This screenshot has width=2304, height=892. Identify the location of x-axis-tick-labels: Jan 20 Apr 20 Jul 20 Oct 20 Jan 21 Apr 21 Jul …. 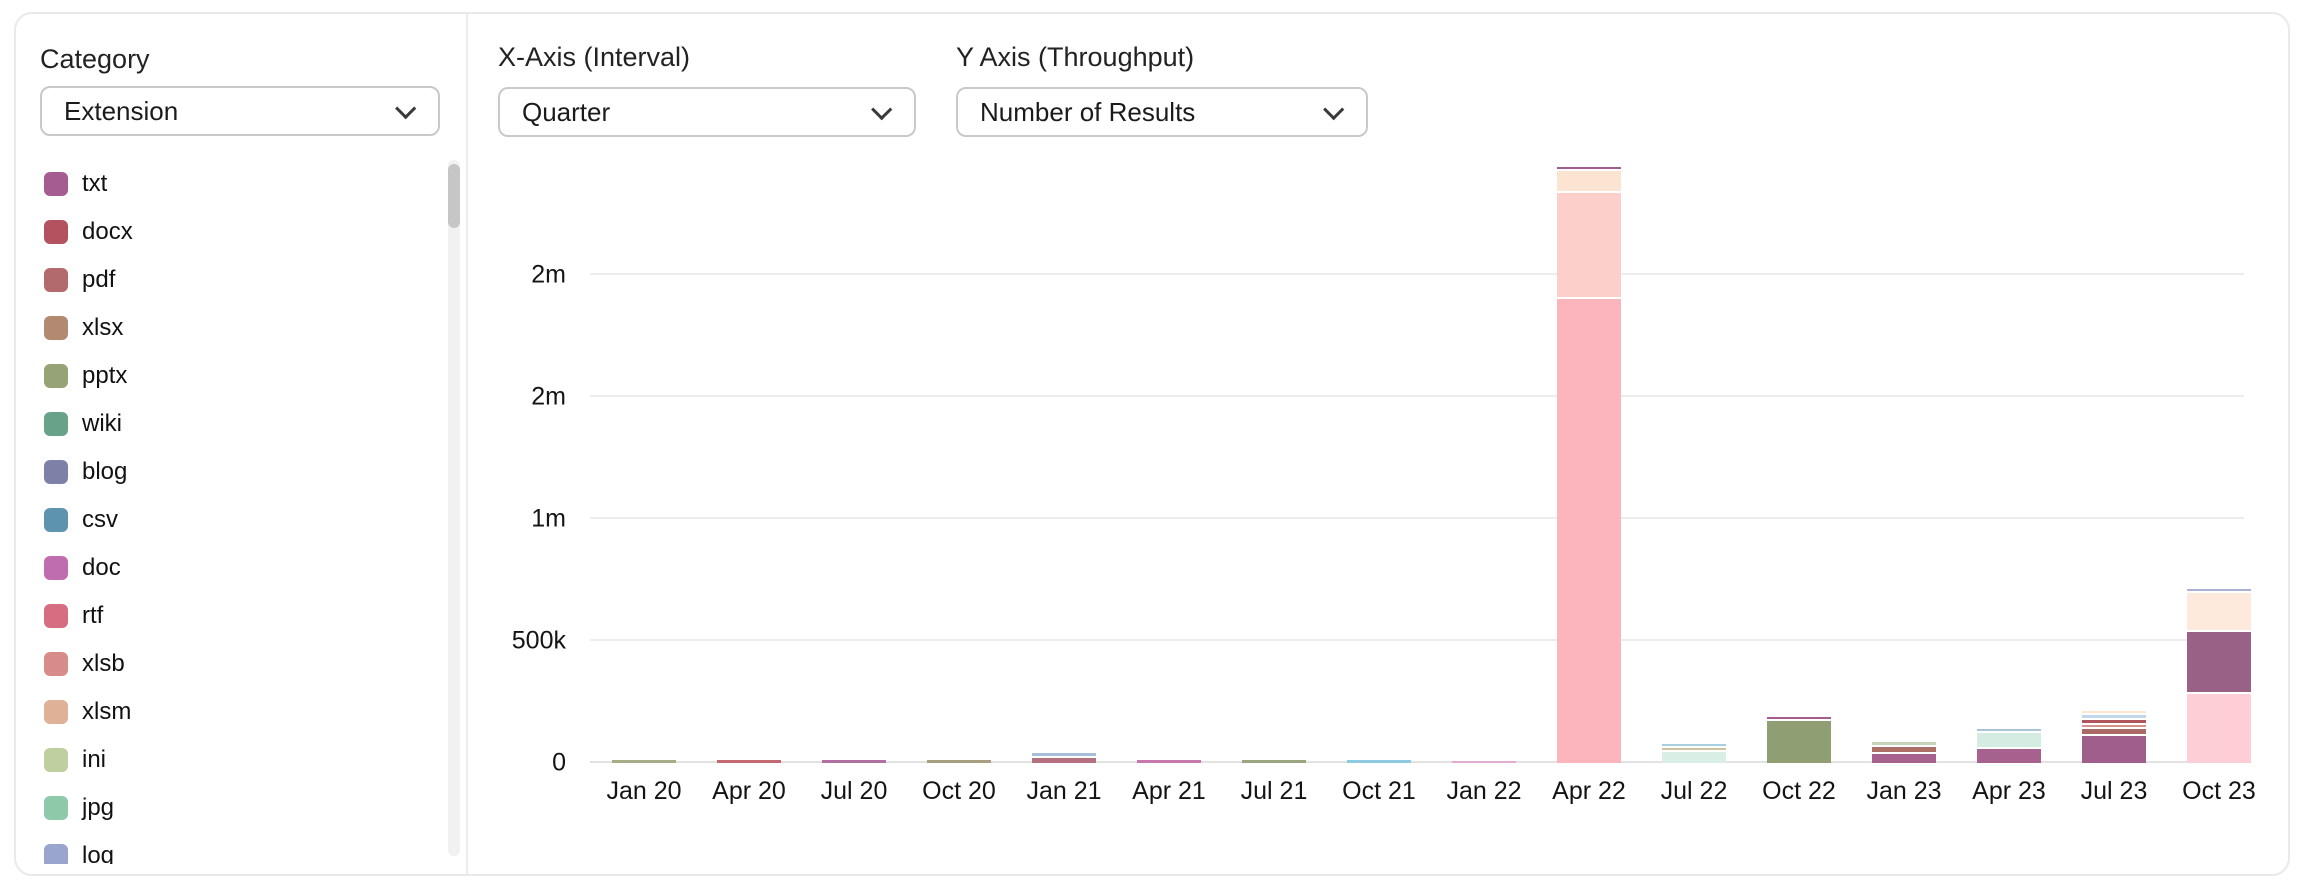
(1422, 784).